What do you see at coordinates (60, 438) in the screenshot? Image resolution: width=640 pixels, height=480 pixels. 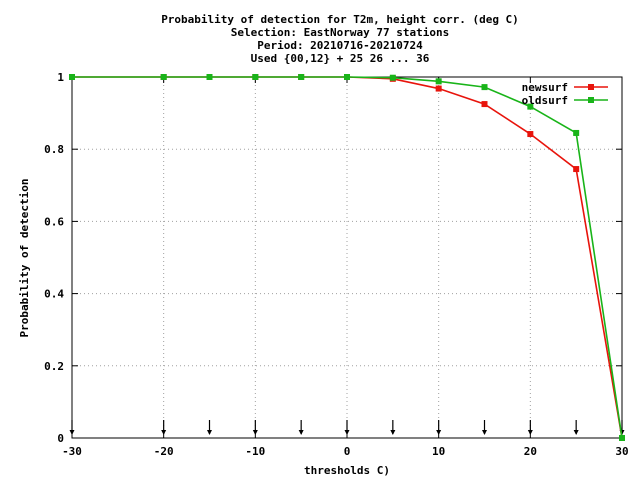 I see `y-tick-label: 0` at bounding box center [60, 438].